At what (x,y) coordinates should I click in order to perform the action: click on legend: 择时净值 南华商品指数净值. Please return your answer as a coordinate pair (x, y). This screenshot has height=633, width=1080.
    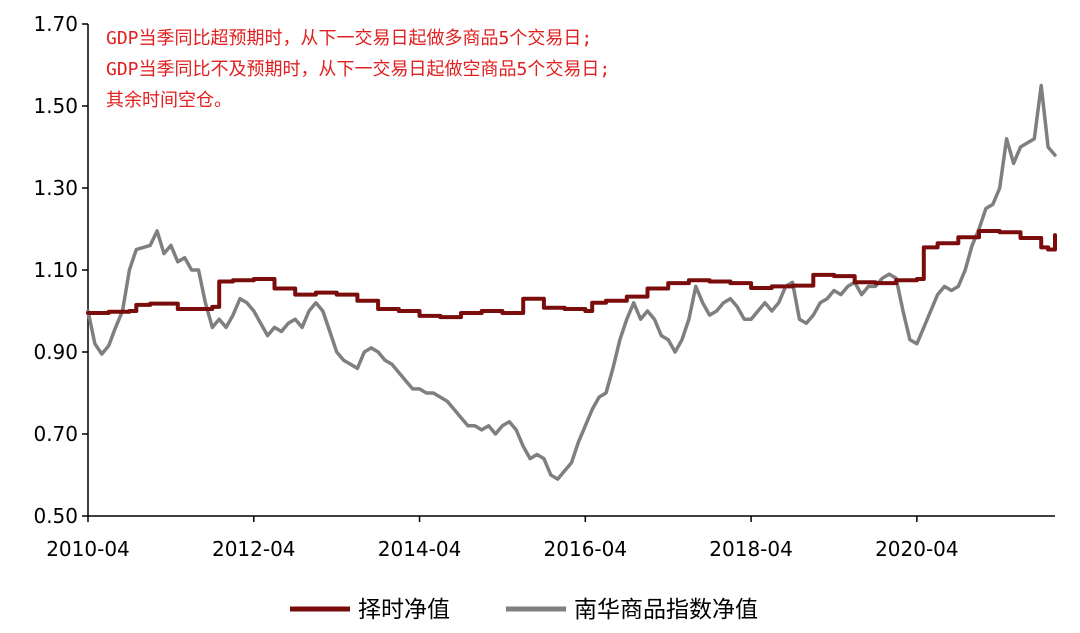
    Looking at the image, I should click on (524, 610).